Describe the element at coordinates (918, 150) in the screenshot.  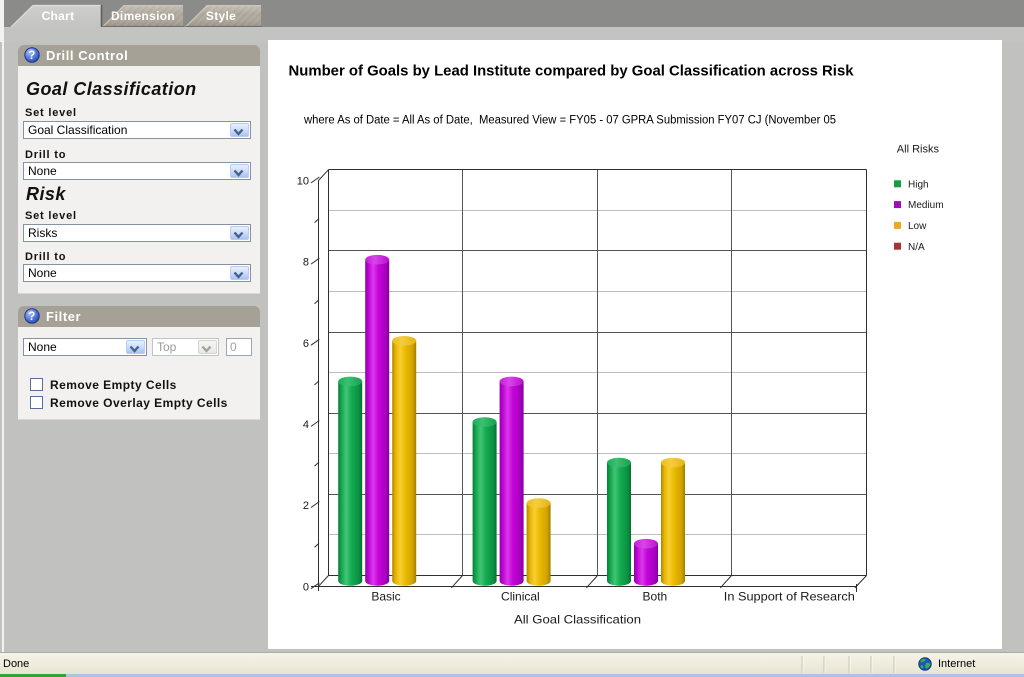
I see `svg-text: All Risks` at that location.